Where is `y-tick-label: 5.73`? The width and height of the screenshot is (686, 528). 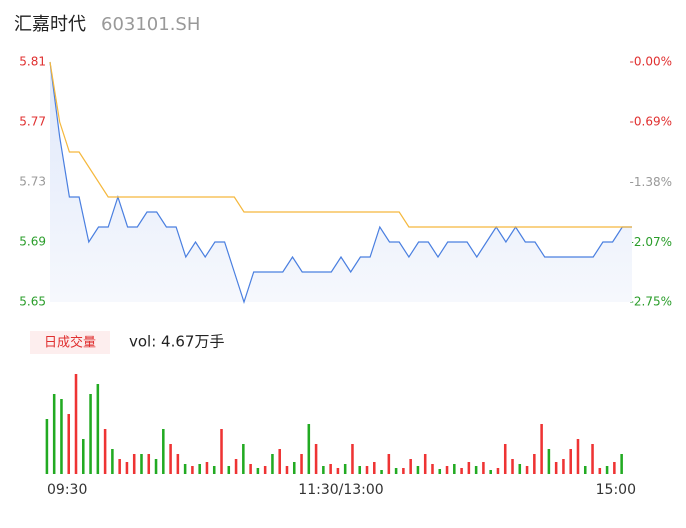 y-tick-label: 5.73 is located at coordinates (32, 182).